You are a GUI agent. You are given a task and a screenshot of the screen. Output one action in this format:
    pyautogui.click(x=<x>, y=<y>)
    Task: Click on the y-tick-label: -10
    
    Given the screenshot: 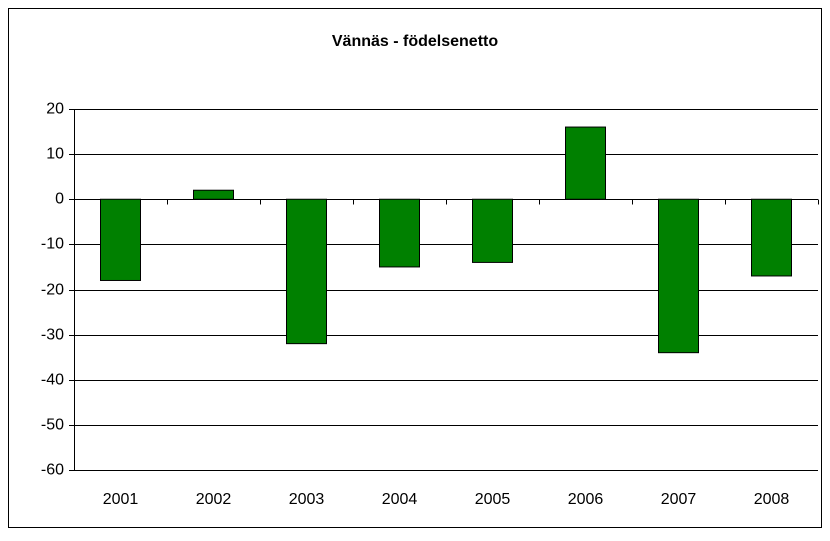 What is the action you would take?
    pyautogui.click(x=52, y=244)
    